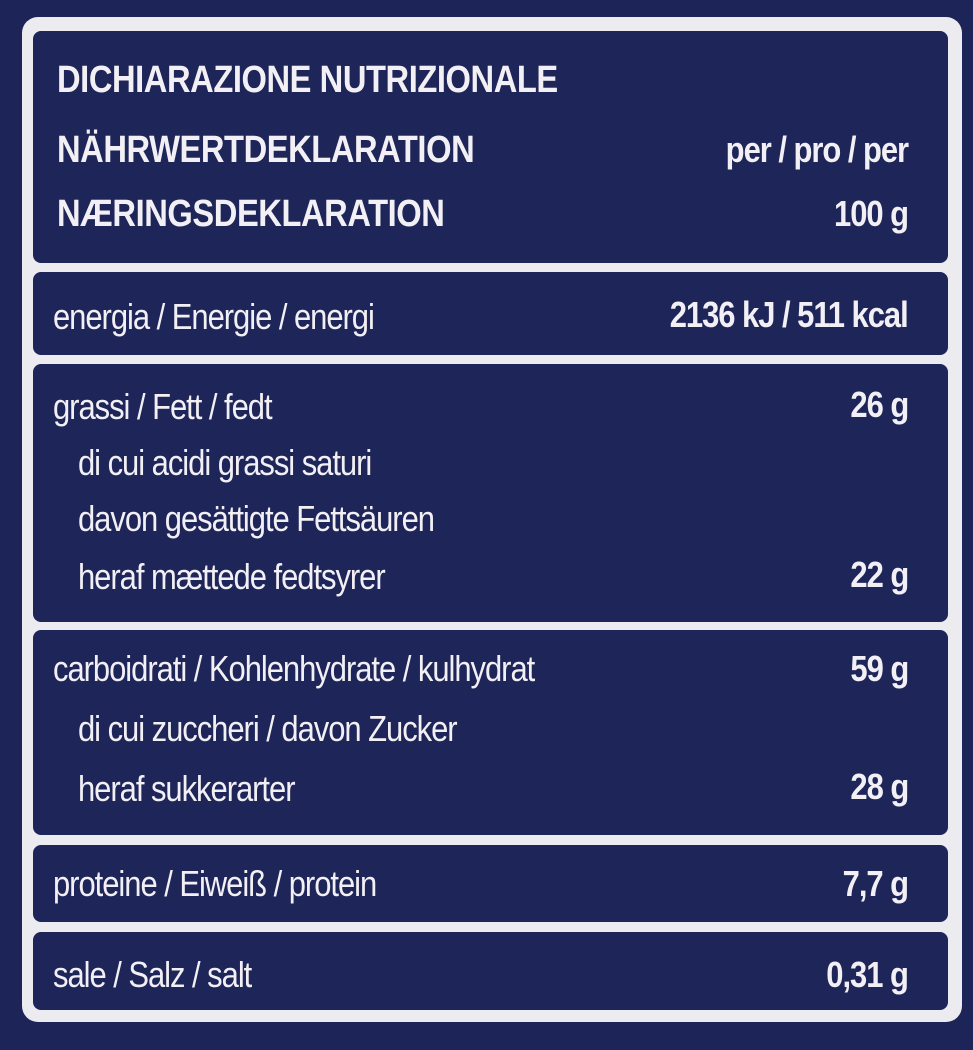  Describe the element at coordinates (789, 314) in the screenshot. I see `energy-value: 2136 kJ / 511 kcal` at that location.